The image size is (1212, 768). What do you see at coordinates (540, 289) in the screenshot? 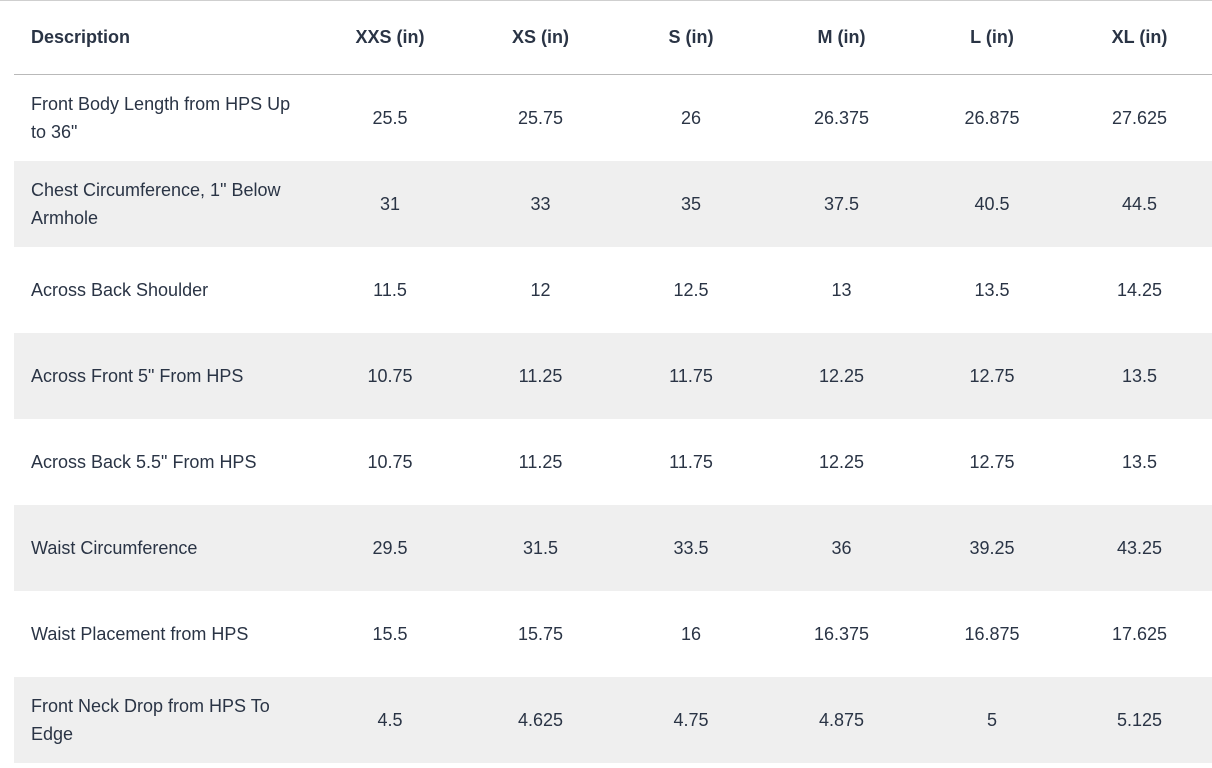
I see `cell-xs: 12` at bounding box center [540, 289].